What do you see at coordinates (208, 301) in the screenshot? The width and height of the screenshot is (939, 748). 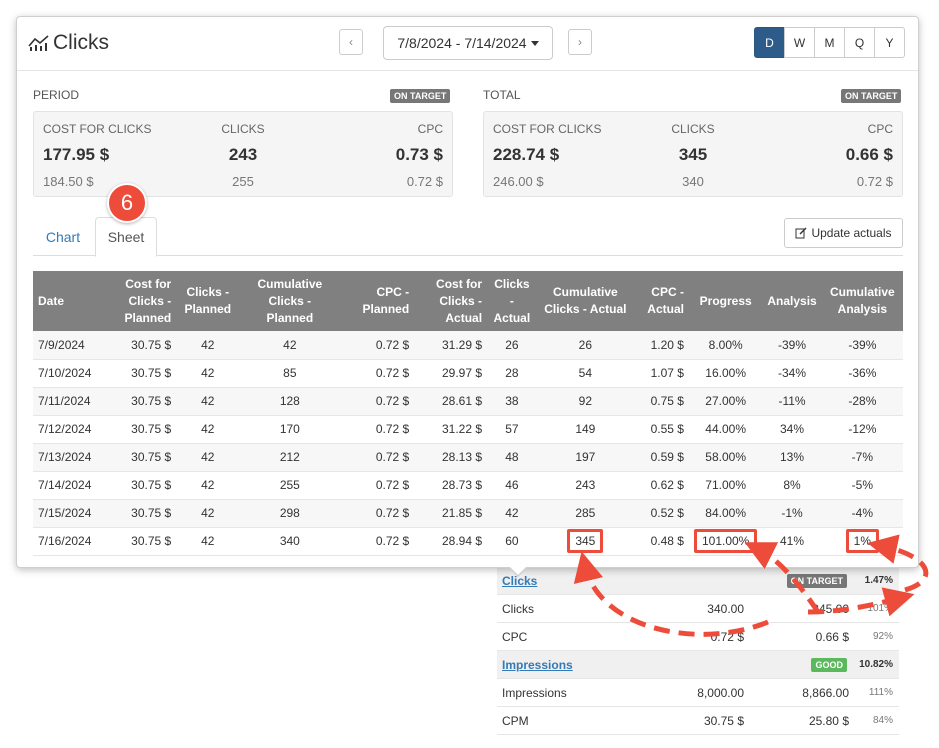 I see `col-clicks-planned: Clicks - Planned` at bounding box center [208, 301].